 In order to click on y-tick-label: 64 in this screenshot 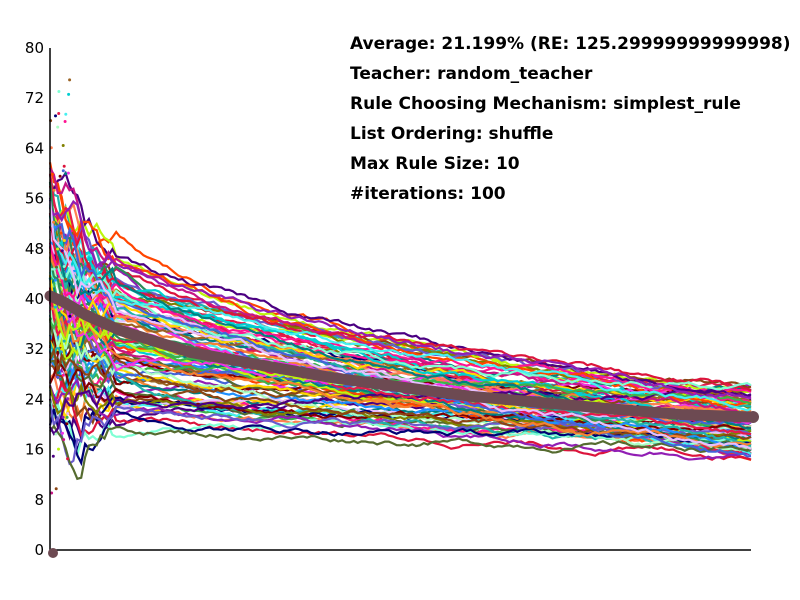, I will do `click(34, 148)`.